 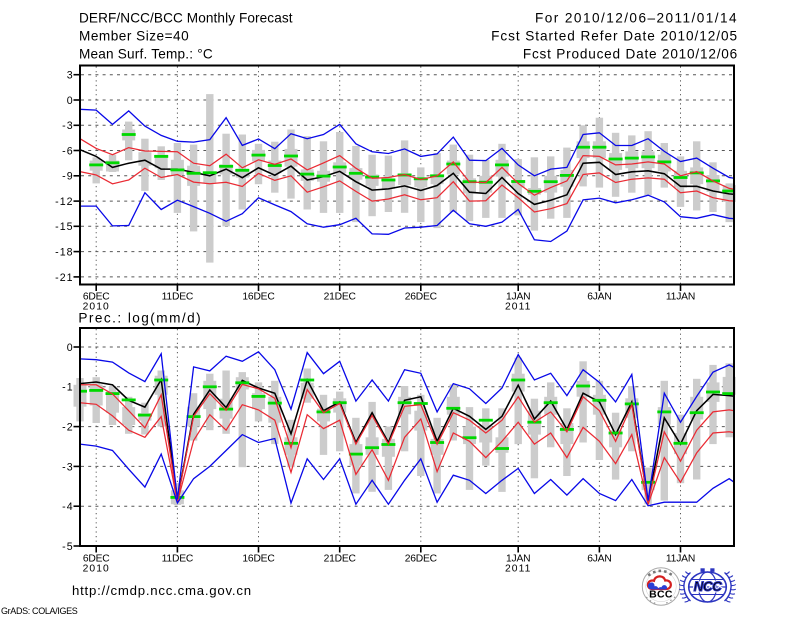 I want to click on svg-text: DERF/NCC/BCC Monthly Forecast, so click(x=186, y=18).